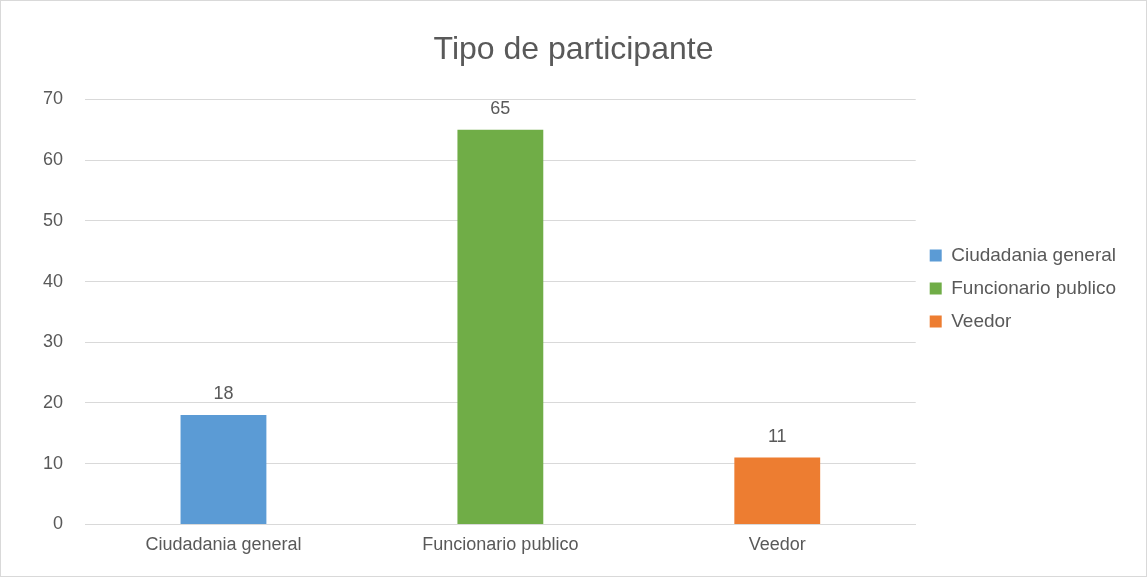 The height and width of the screenshot is (577, 1147). I want to click on data-label: 65, so click(500, 107).